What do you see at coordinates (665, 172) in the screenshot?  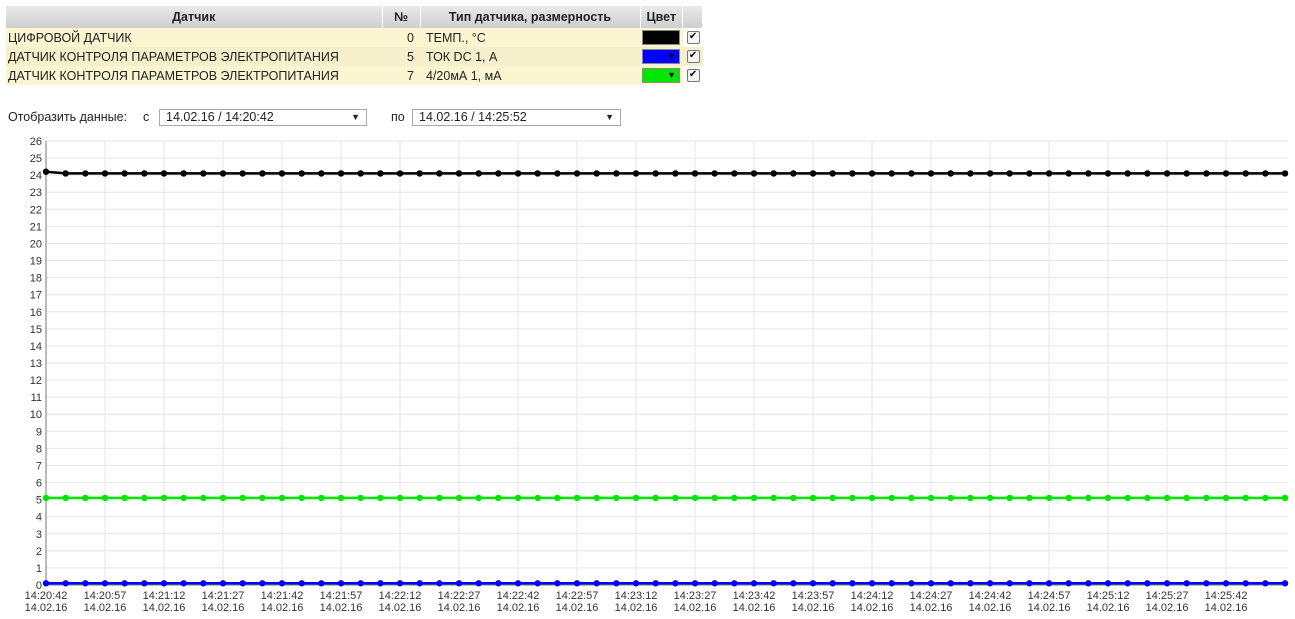 I see `series-line` at bounding box center [665, 172].